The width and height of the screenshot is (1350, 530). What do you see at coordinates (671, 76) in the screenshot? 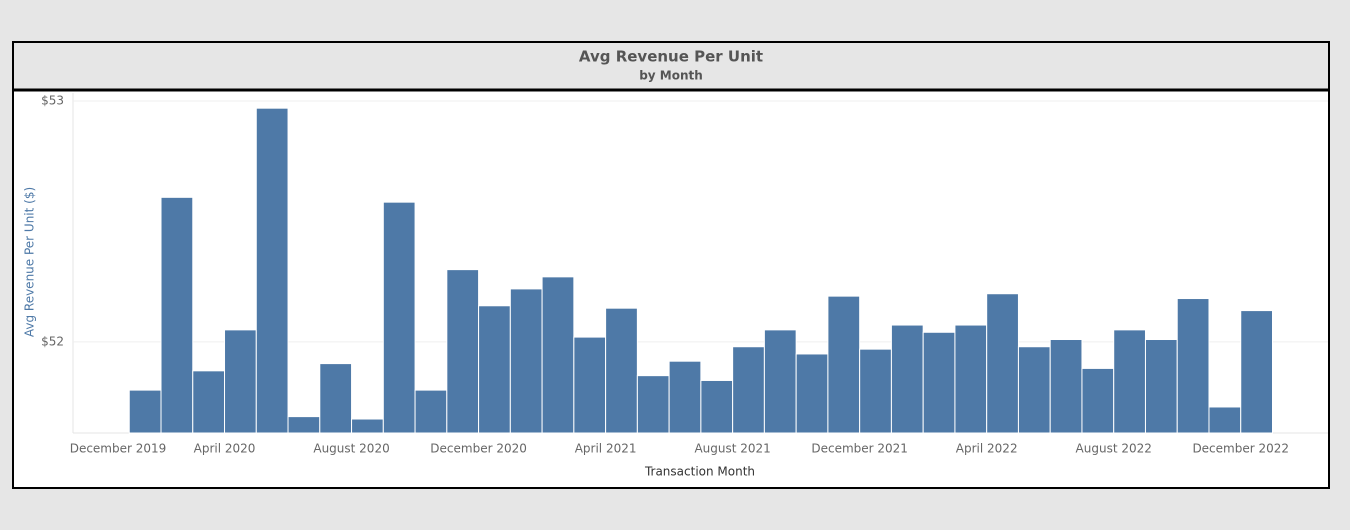
I see `chart-subtitle: by Month` at bounding box center [671, 76].